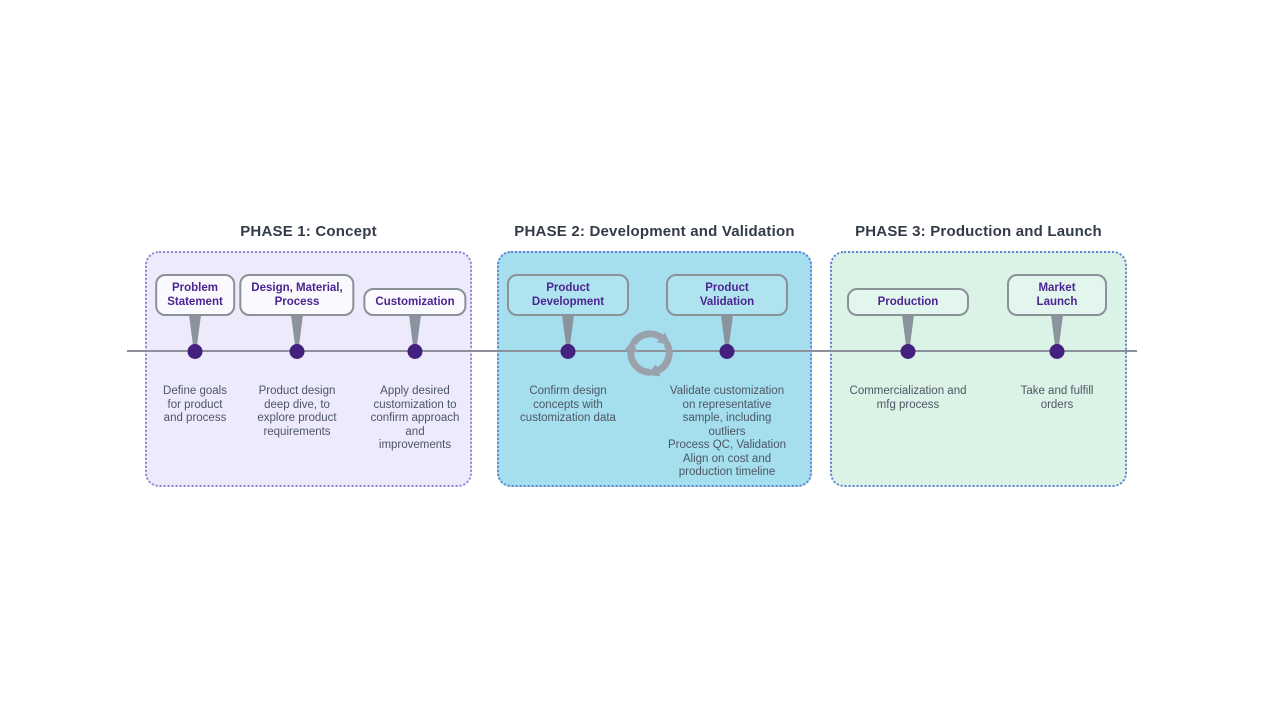 This screenshot has height=720, width=1280. I want to click on milestone-description: Define goals for product and process, so click(195, 404).